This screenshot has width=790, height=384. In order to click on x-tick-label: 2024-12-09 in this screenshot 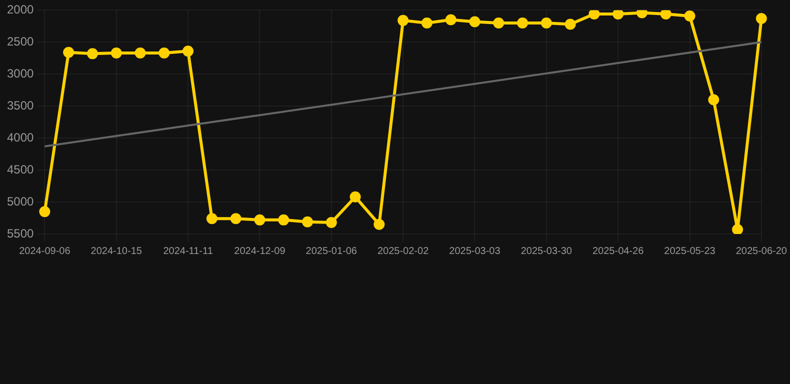, I will do `click(260, 251)`.